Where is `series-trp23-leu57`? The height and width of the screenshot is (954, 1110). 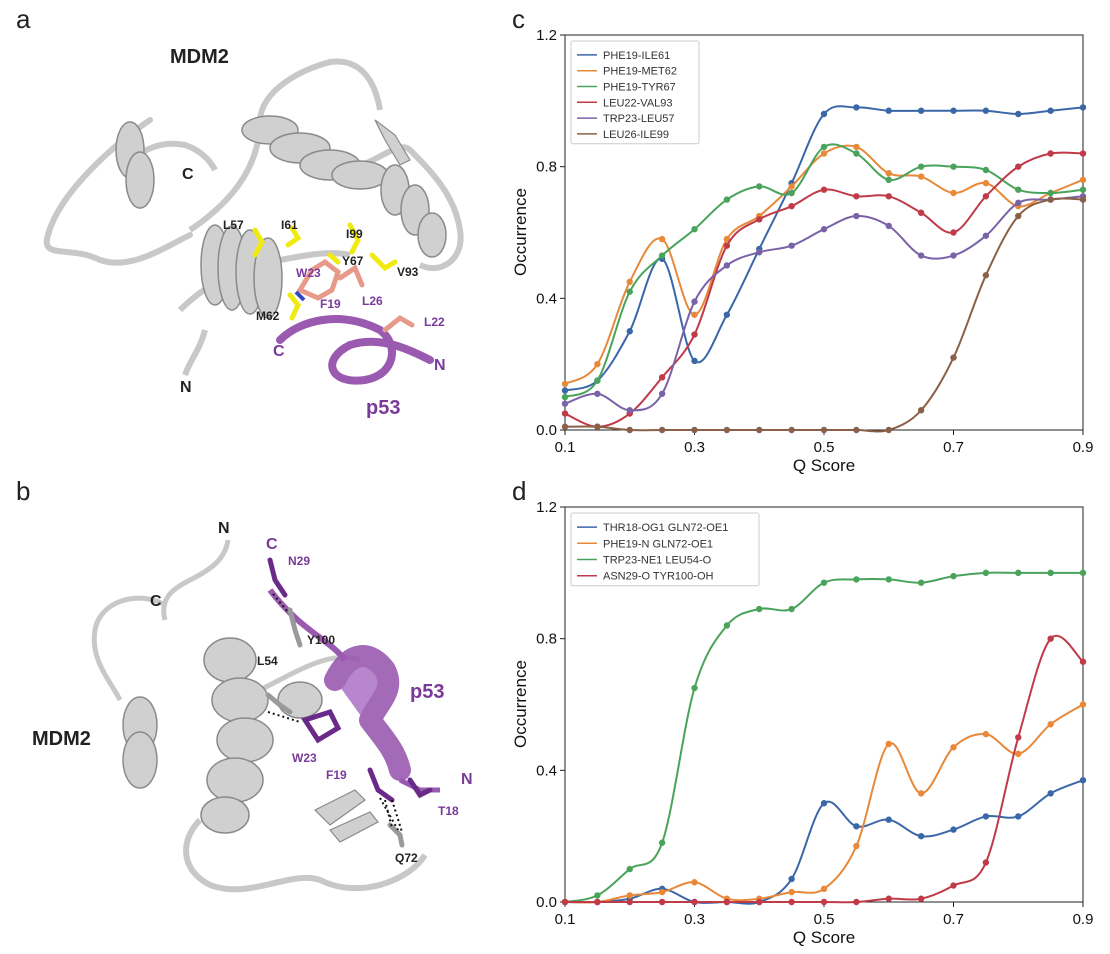
series-trp23-leu57 is located at coordinates (824, 303).